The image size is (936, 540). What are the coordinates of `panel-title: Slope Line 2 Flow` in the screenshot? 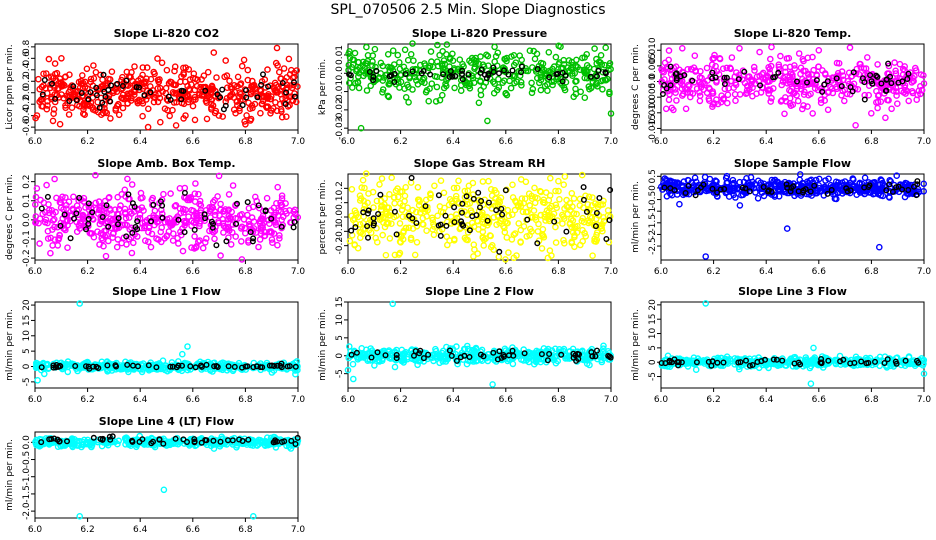 It's located at (479, 291).